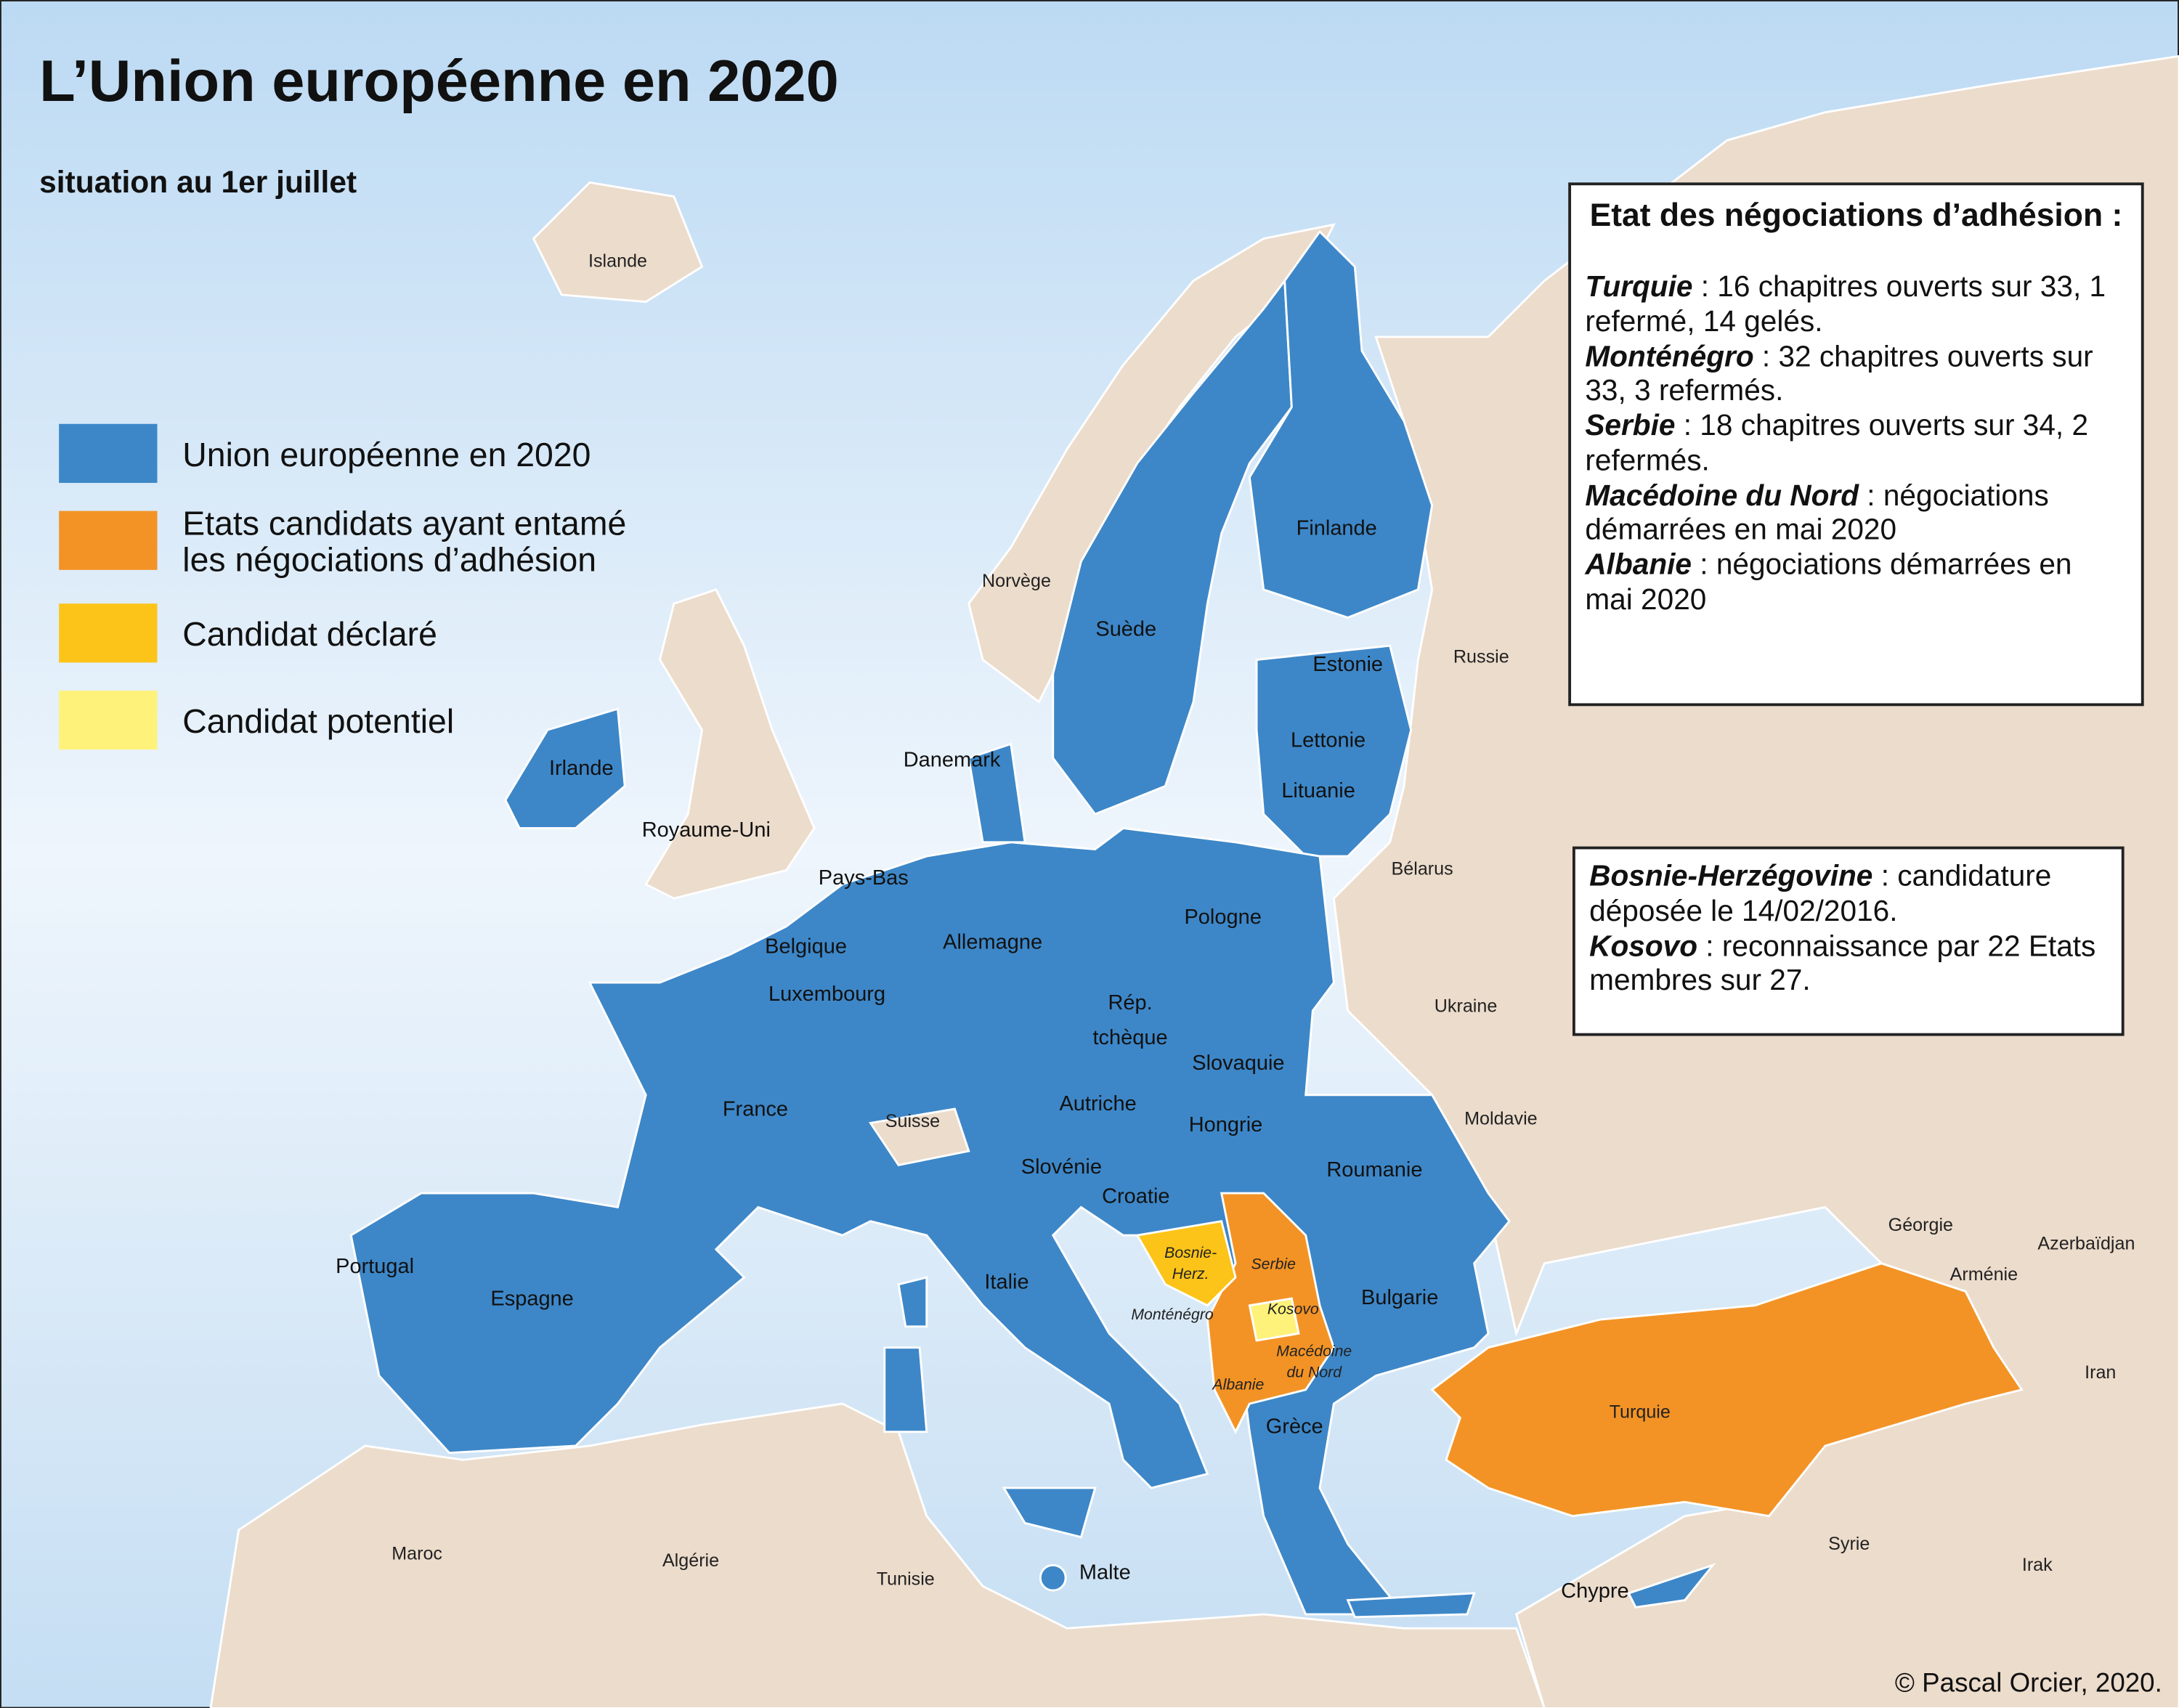 Image resolution: width=2179 pixels, height=1708 pixels. What do you see at coordinates (1190, 1252) in the screenshot?
I see `country-label: Bosnie-` at bounding box center [1190, 1252].